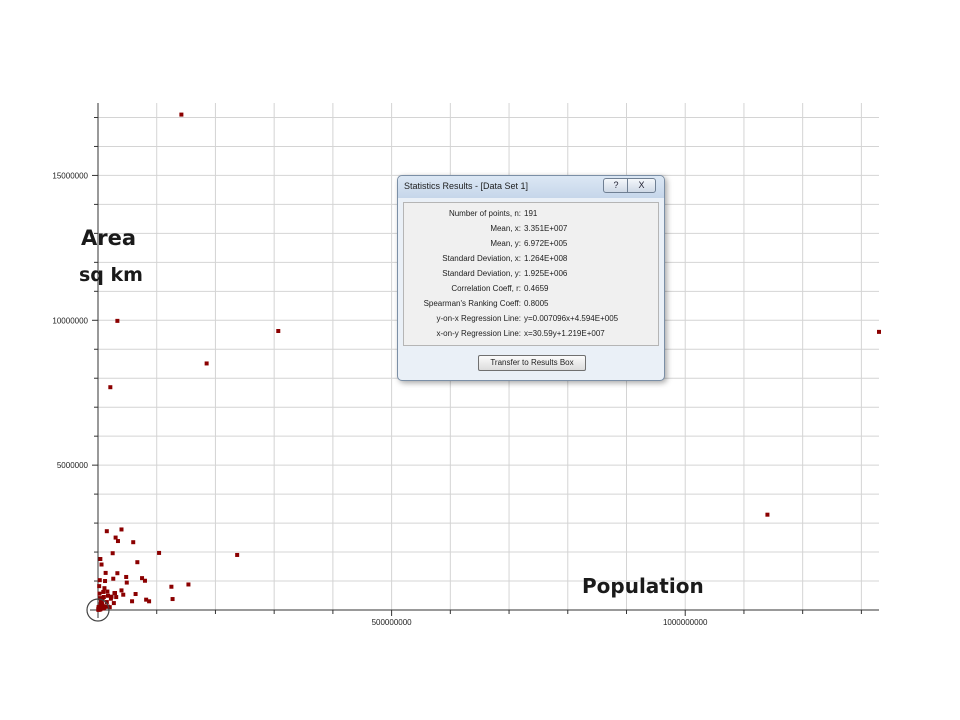 Image resolution: width=960 pixels, height=720 pixels. Describe the element at coordinates (546, 273) in the screenshot. I see `stat-value: 1.925E+006` at that location.